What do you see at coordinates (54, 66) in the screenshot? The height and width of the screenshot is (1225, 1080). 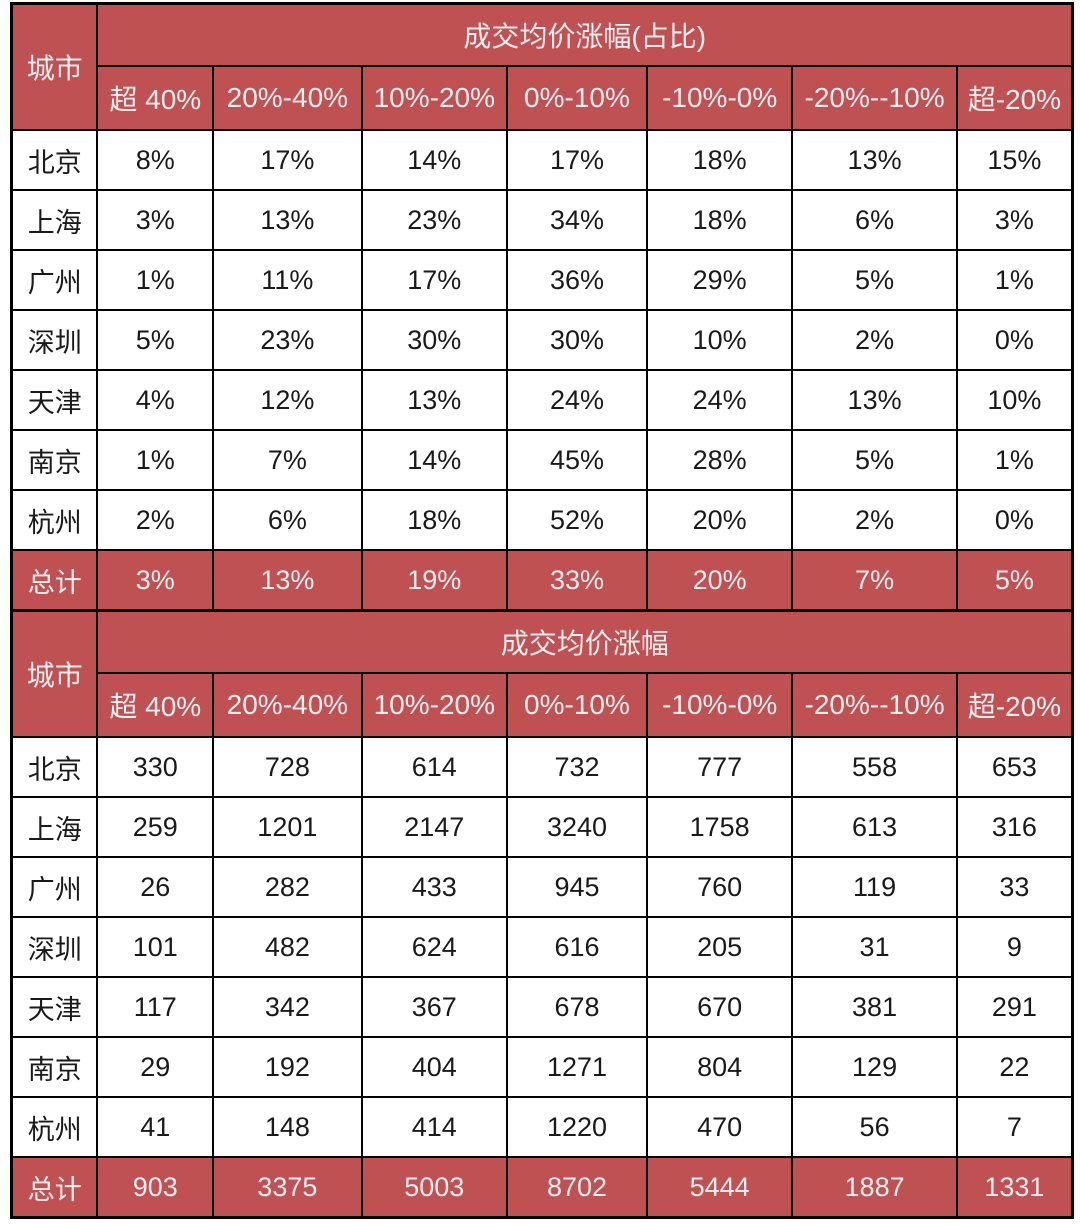 I see `city-column-header: 城市` at bounding box center [54, 66].